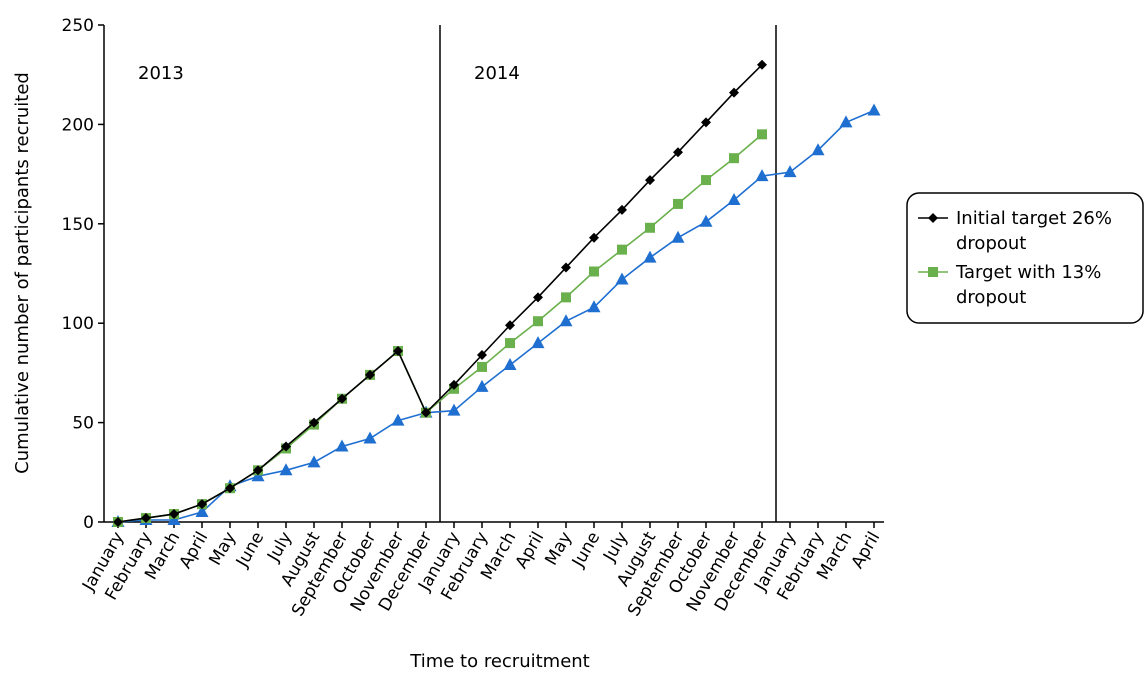 The image size is (1146, 677). Describe the element at coordinates (83, 424) in the screenshot. I see `y-tick-label: 50` at that location.